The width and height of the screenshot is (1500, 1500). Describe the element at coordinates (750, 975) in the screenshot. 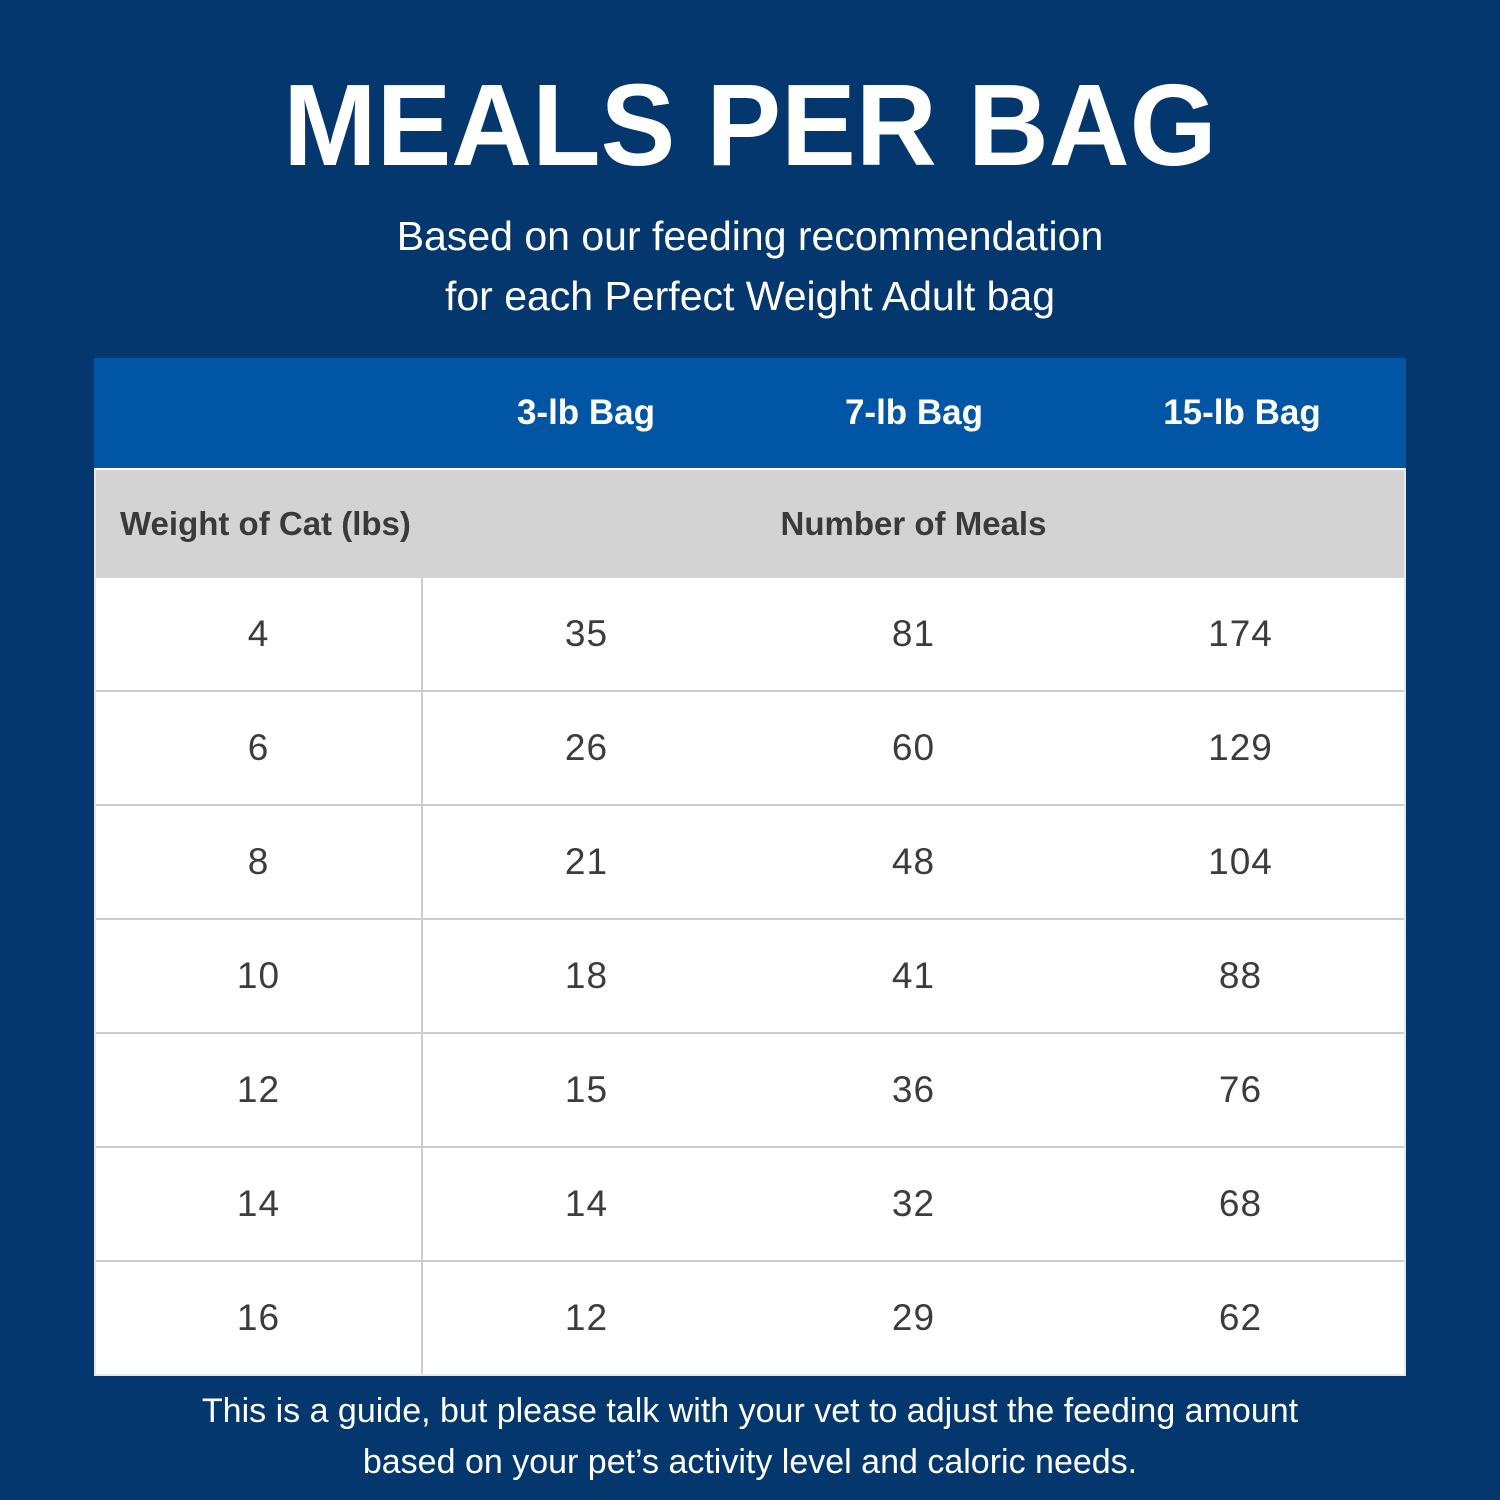

I see `table-row: 10 18 41 88` at that location.